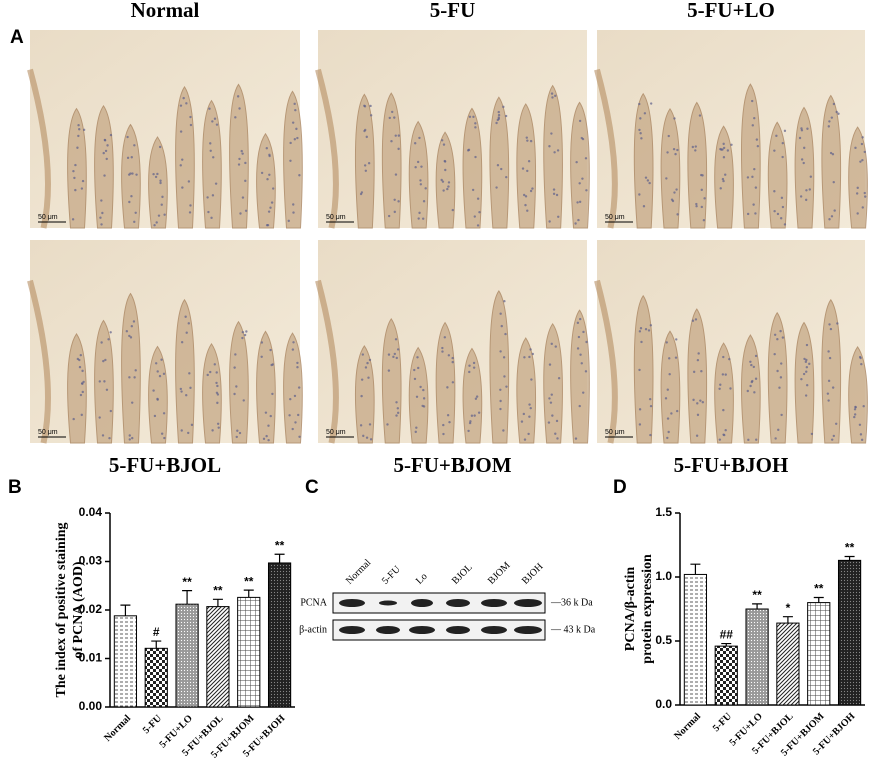  I want to click on significance-label: #, so click(156, 632).